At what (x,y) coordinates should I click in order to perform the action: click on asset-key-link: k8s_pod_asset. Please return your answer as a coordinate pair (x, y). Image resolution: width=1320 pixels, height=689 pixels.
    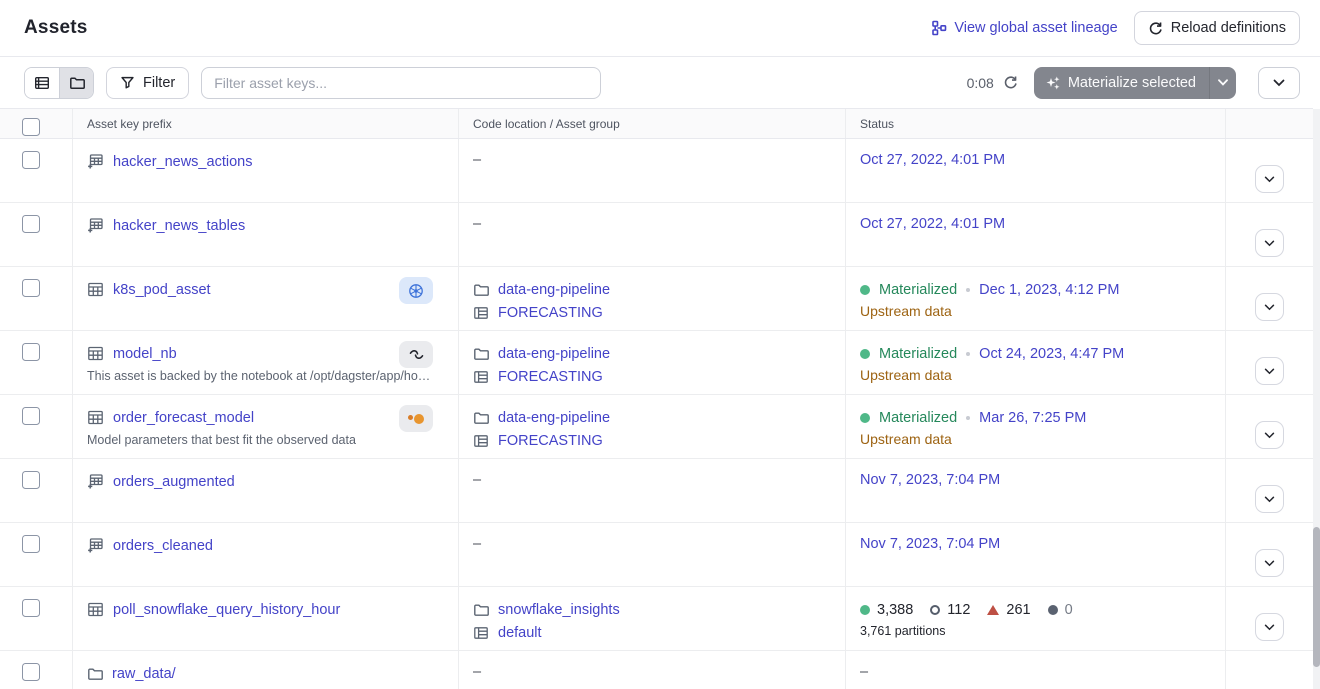
    Looking at the image, I should click on (162, 289).